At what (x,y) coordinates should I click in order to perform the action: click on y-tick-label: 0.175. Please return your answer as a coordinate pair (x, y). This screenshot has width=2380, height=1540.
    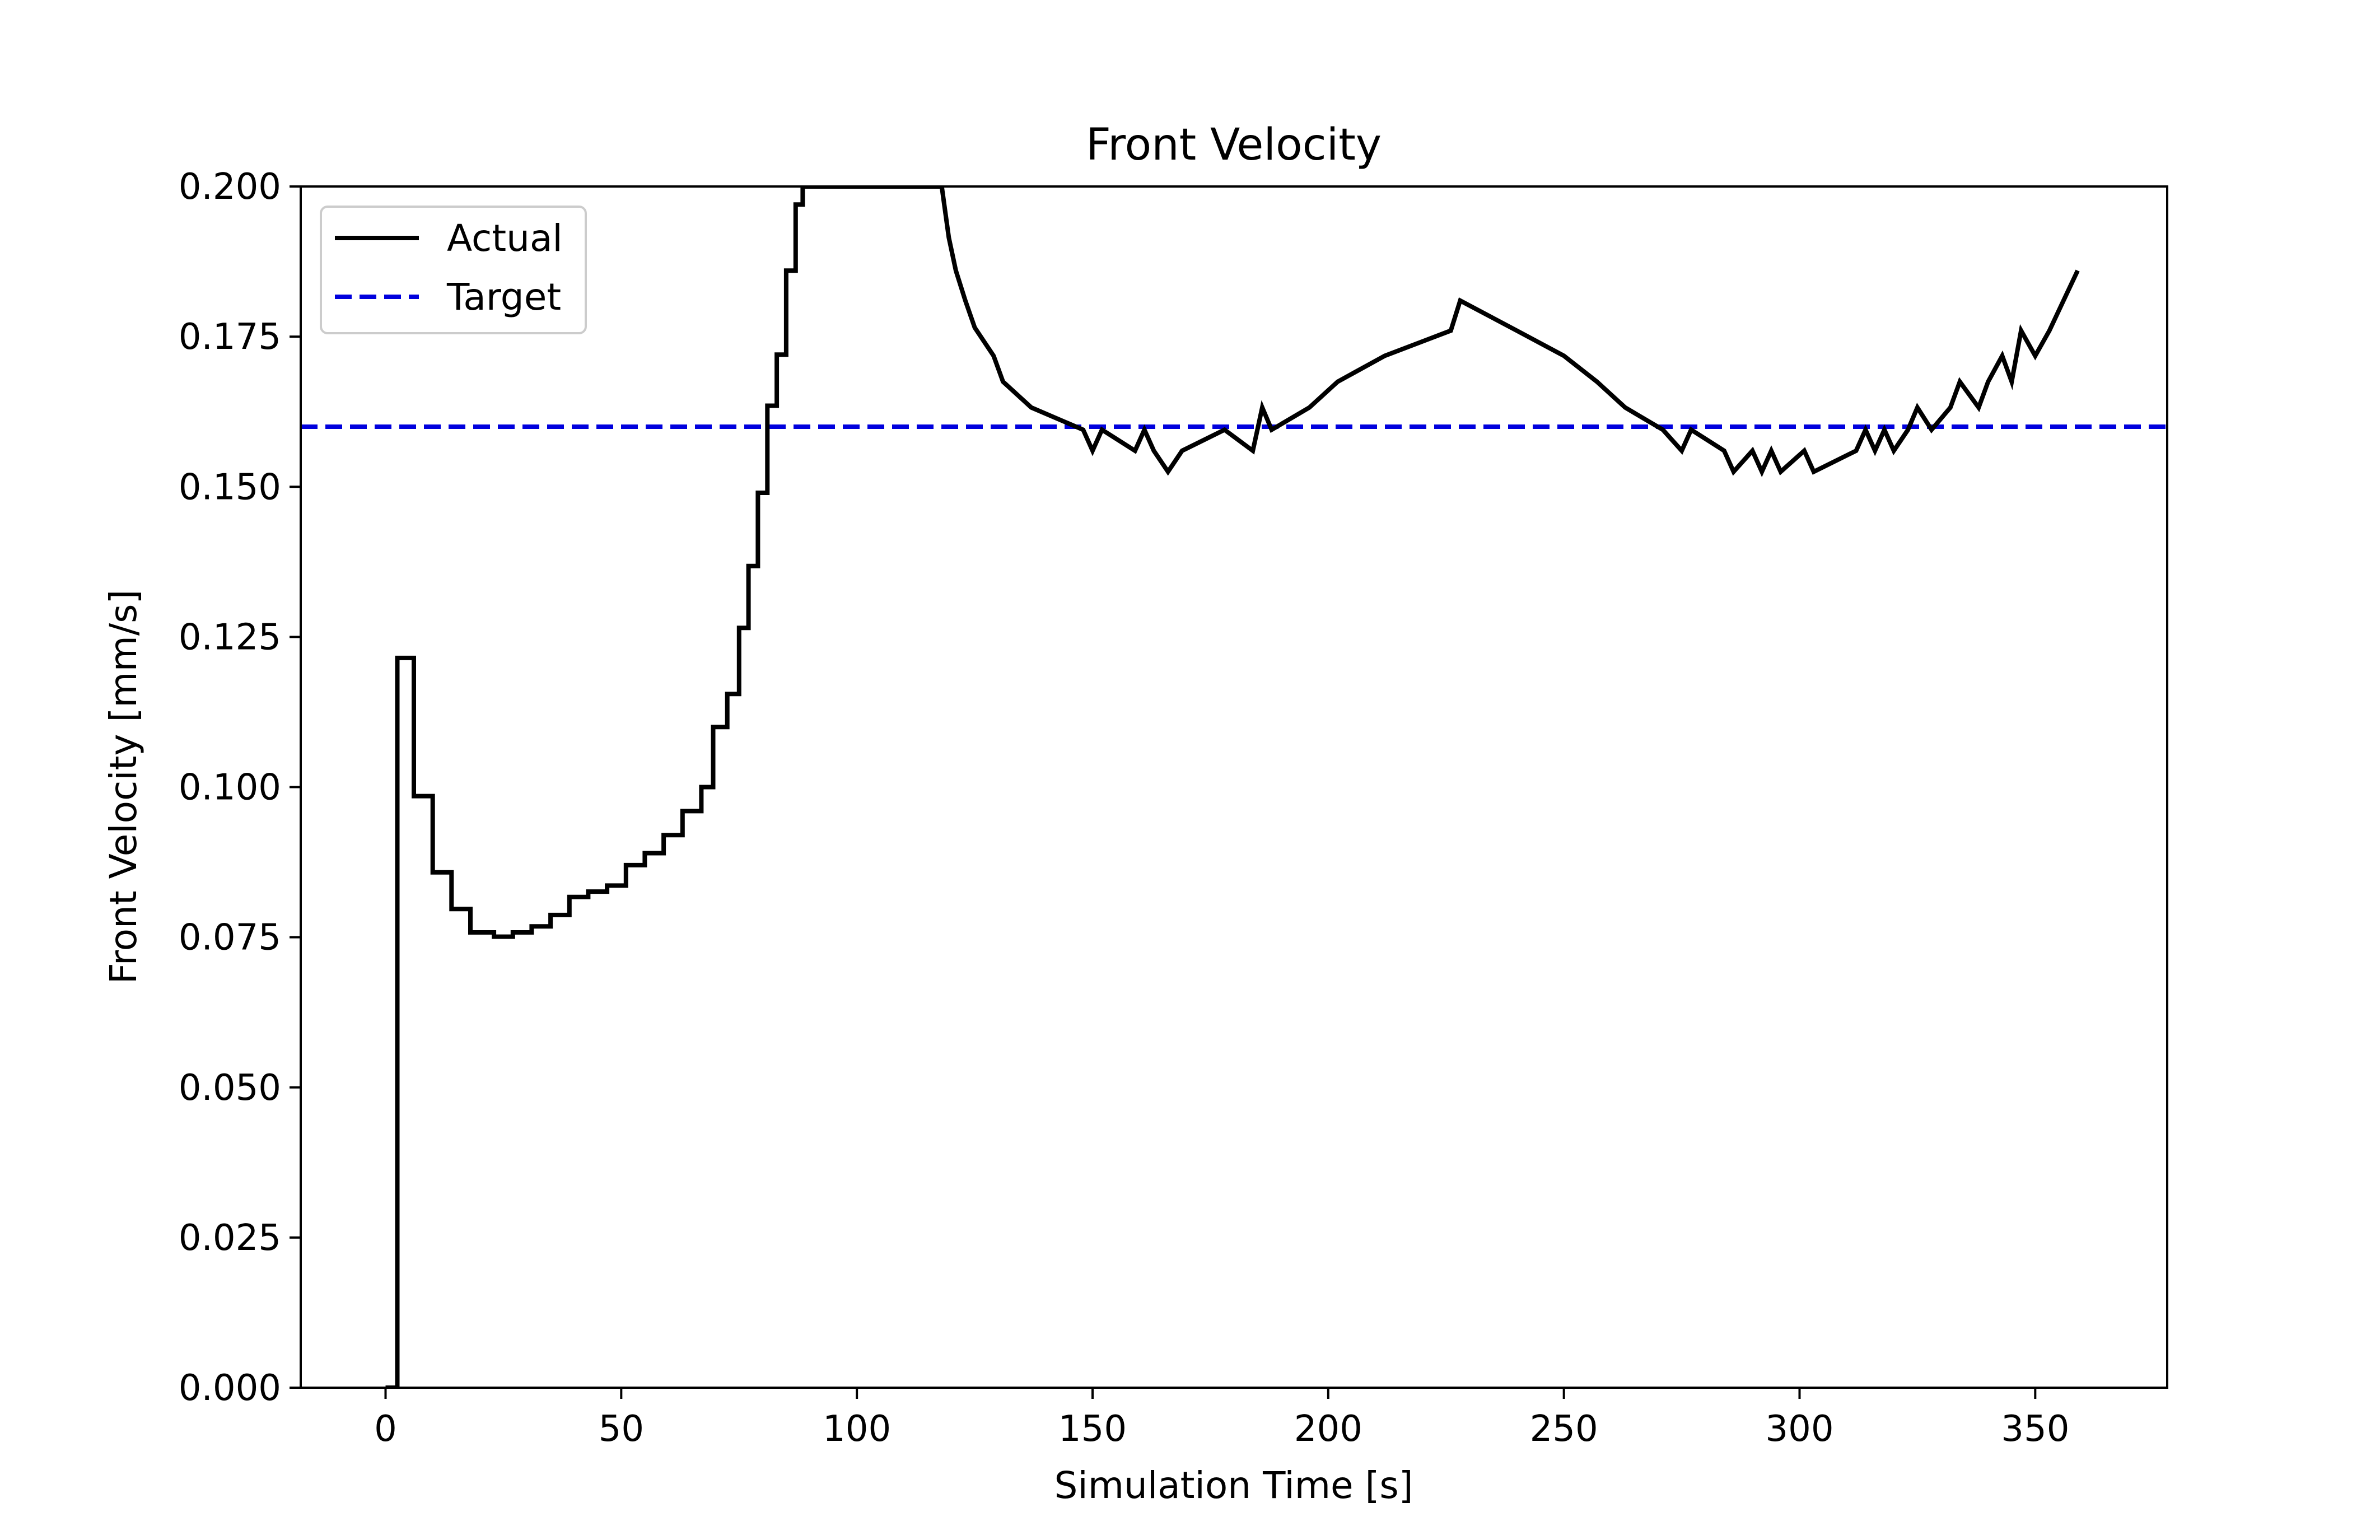
    Looking at the image, I should click on (230, 337).